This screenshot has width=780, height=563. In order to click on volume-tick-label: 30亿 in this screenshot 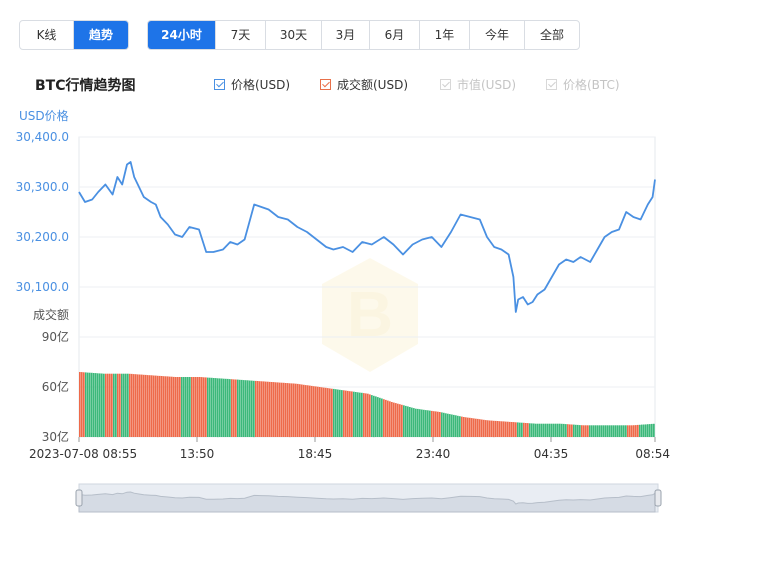, I will do `click(55, 436)`.